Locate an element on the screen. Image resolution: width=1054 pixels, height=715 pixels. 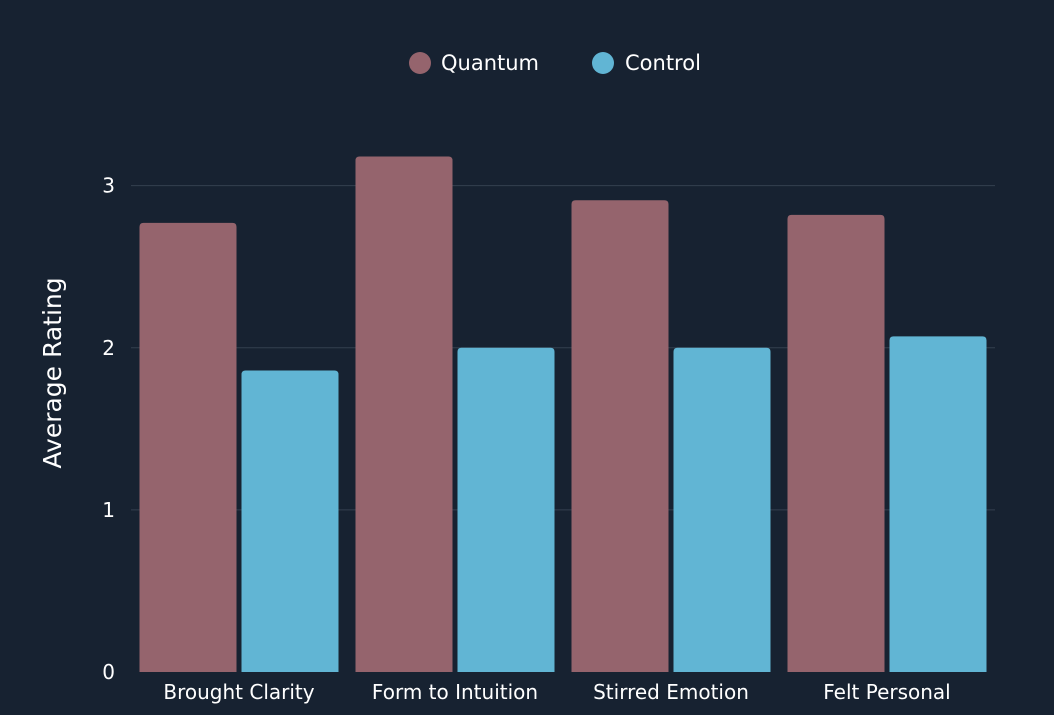
x-tick-label: Form to Intuition is located at coordinates (455, 692).